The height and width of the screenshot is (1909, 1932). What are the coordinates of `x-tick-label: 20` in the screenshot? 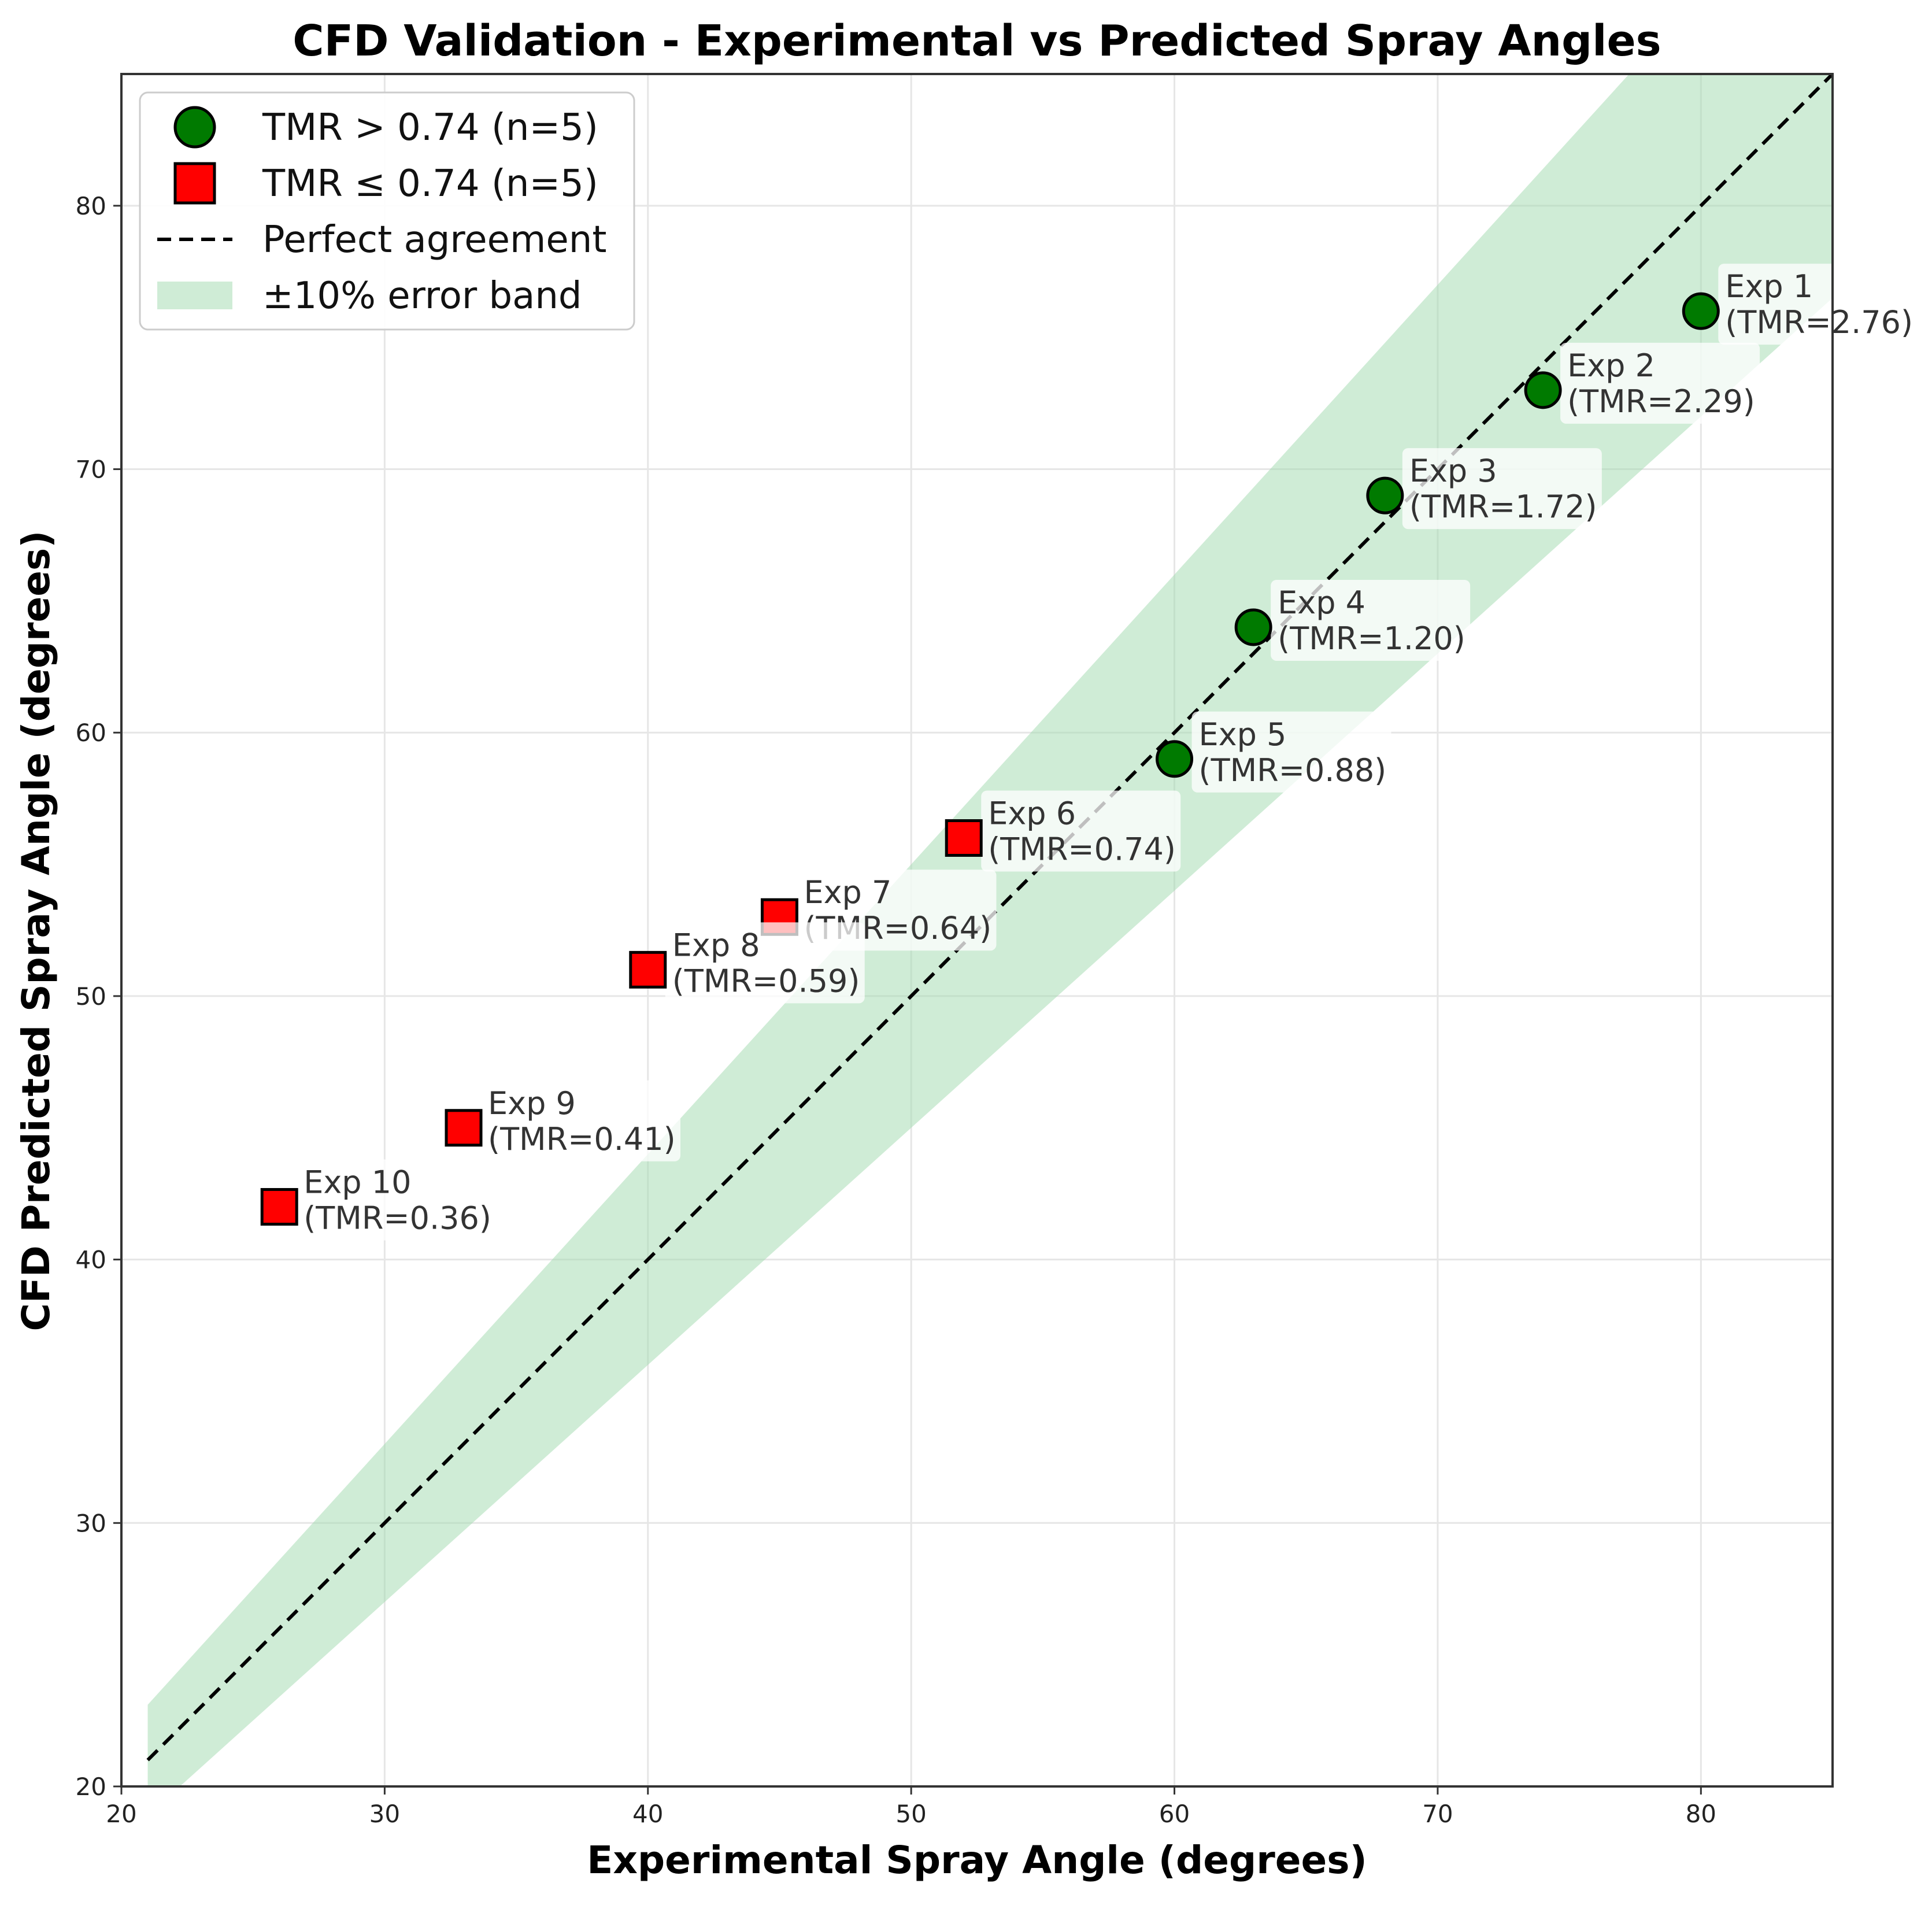 It's located at (121, 1814).